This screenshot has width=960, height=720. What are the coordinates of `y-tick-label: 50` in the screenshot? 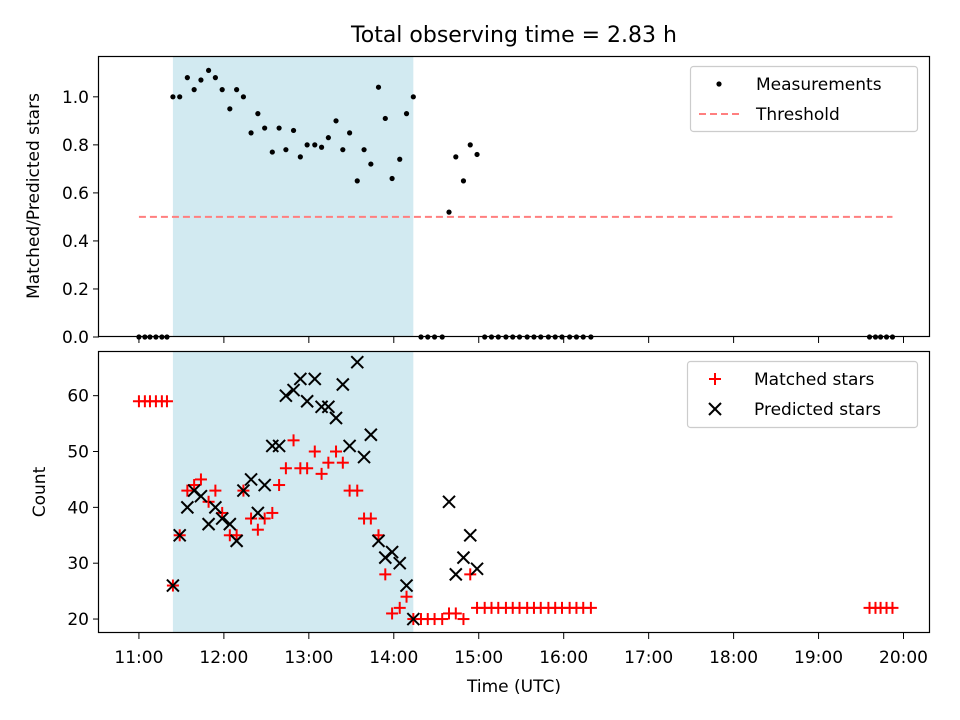 It's located at (78, 453).